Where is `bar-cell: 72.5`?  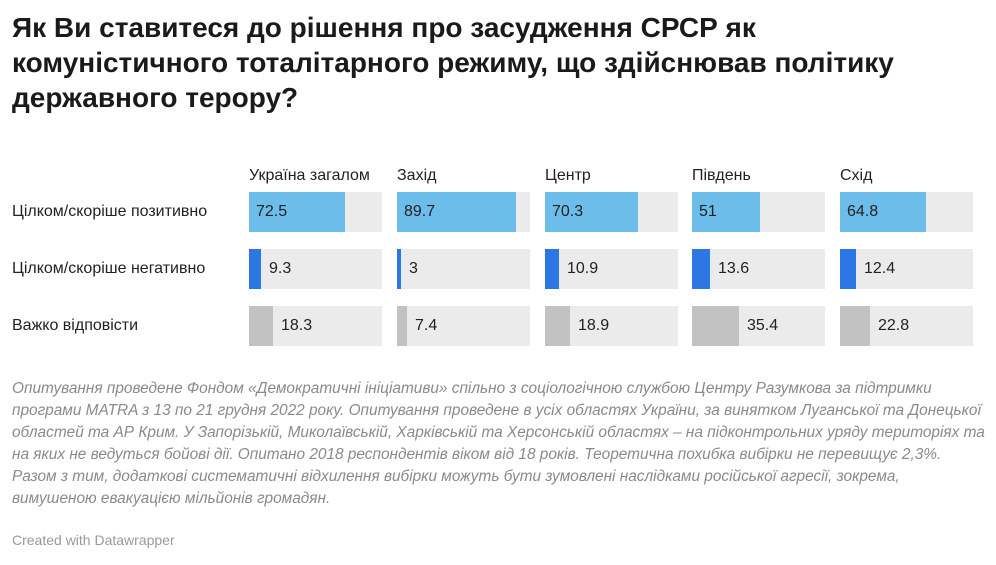 bar-cell: 72.5 is located at coordinates (315, 212).